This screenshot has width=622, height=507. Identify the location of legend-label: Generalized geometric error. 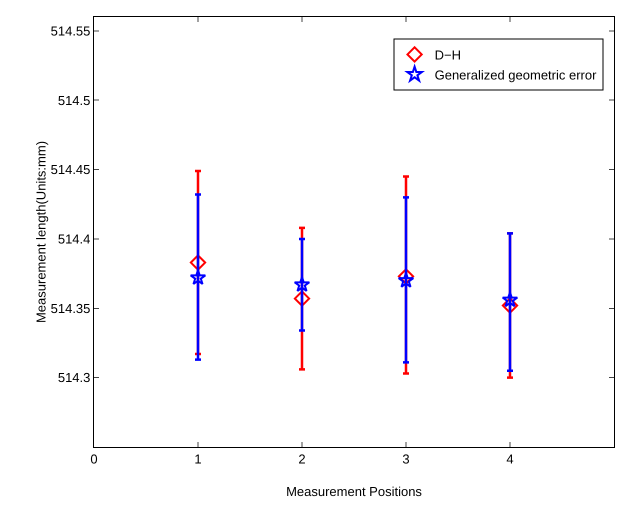
(516, 74).